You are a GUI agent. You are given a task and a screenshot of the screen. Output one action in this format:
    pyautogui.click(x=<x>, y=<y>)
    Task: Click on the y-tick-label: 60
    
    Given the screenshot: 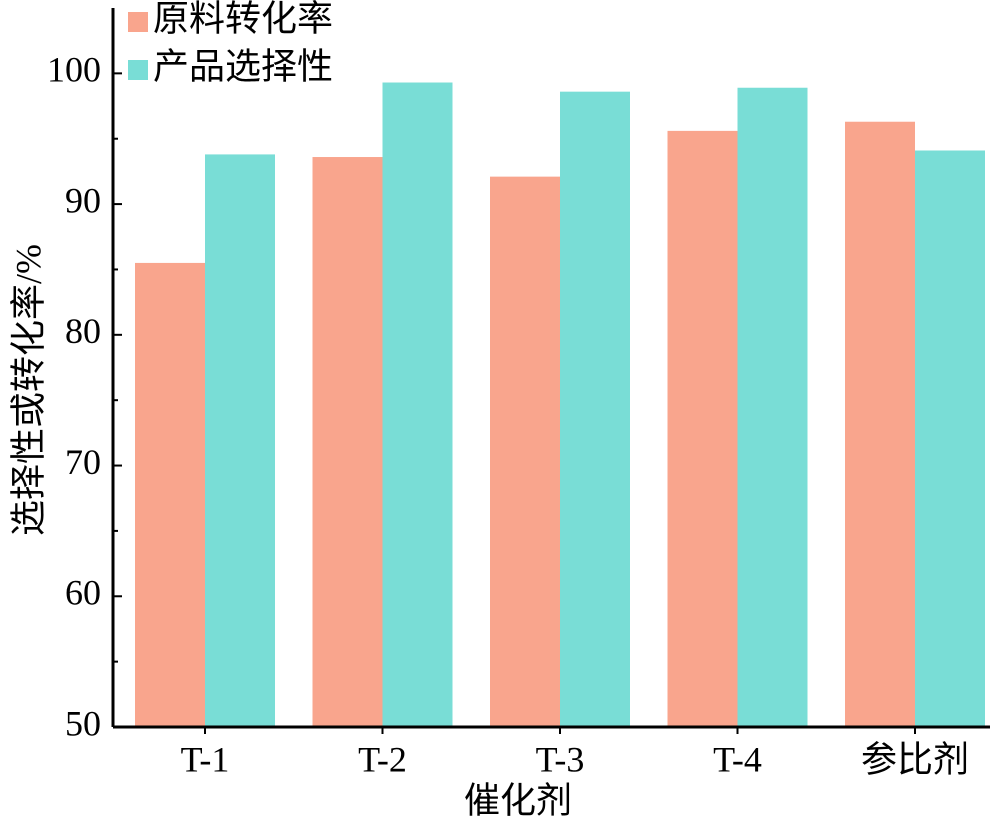 What is the action you would take?
    pyautogui.click(x=83, y=593)
    